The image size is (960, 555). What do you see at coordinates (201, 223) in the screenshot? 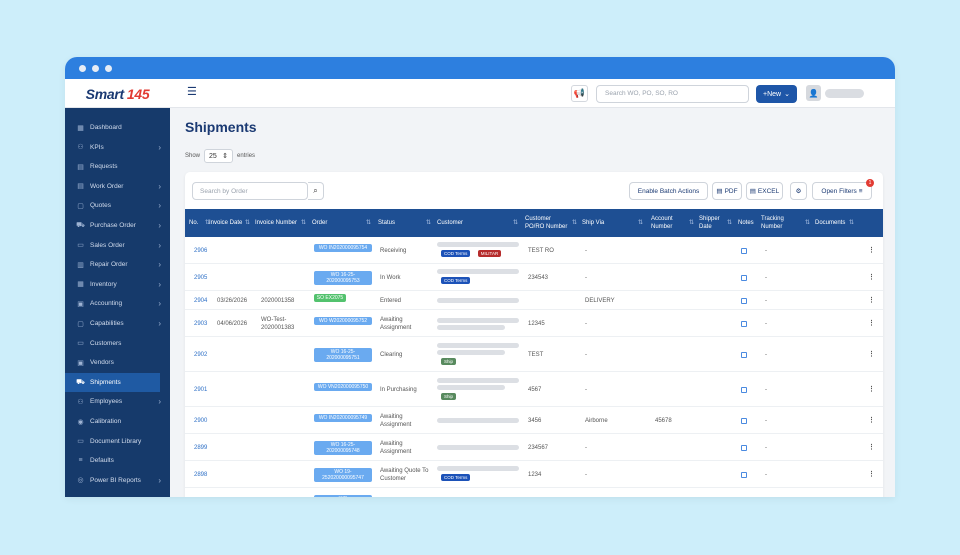
I see `column-header: No. ⇅` at bounding box center [201, 223].